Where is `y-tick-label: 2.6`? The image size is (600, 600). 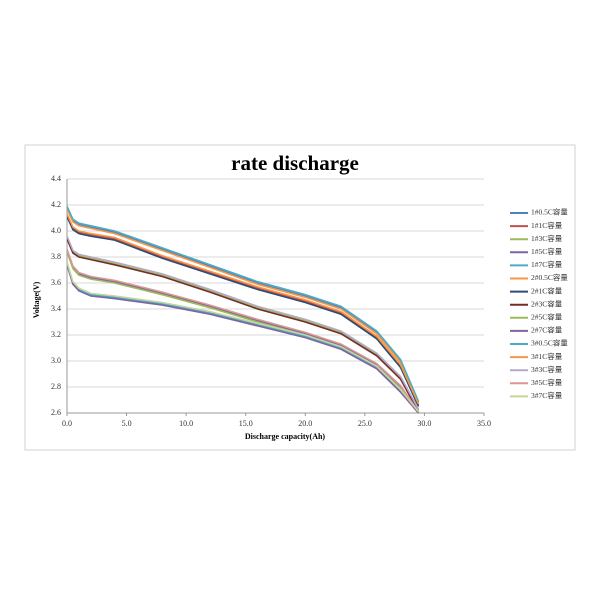
y-tick-label: 2.6 is located at coordinates (56, 412).